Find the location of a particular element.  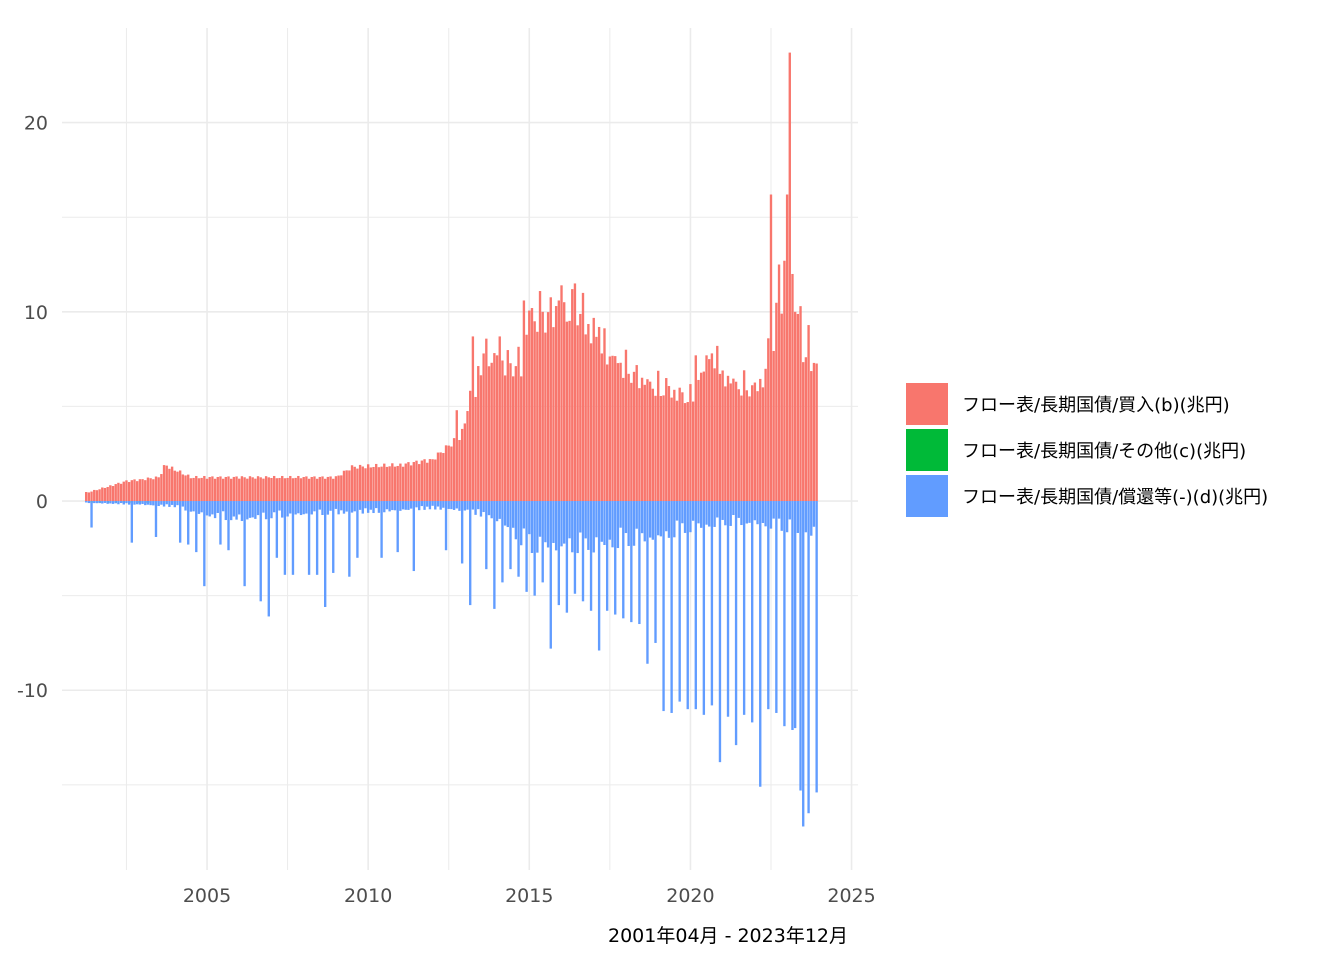

legend-label-redemption: フロー表/長期国債/償還等(-)(d)(兆円) is located at coordinates (1115, 497).